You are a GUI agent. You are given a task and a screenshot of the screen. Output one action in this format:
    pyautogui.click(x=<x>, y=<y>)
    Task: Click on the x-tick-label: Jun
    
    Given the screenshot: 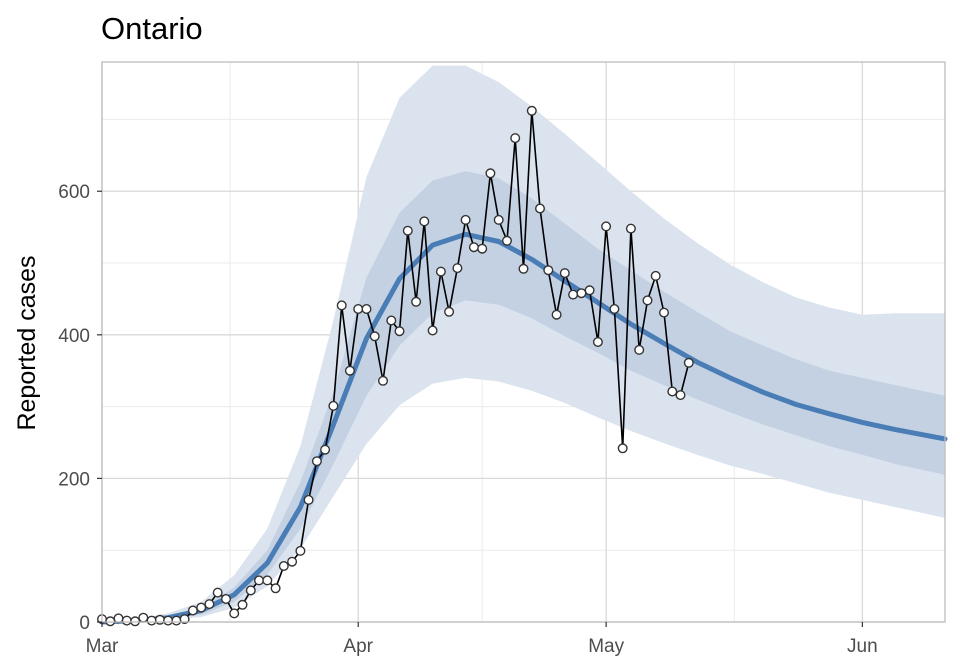 What is the action you would take?
    pyautogui.click(x=862, y=646)
    